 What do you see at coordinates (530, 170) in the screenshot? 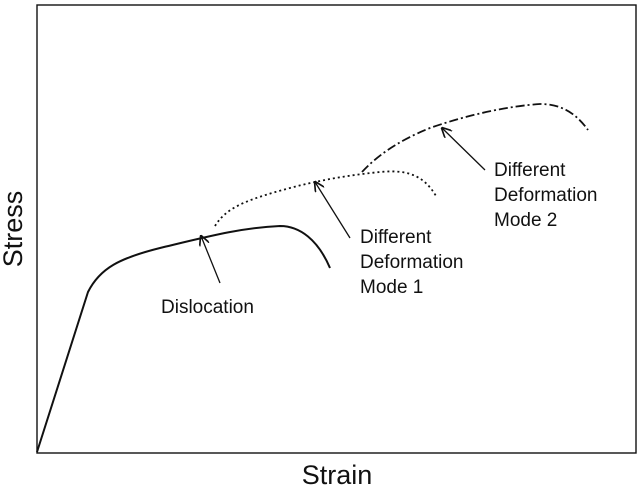
I see `mode2-label-line-1: Different` at bounding box center [530, 170].